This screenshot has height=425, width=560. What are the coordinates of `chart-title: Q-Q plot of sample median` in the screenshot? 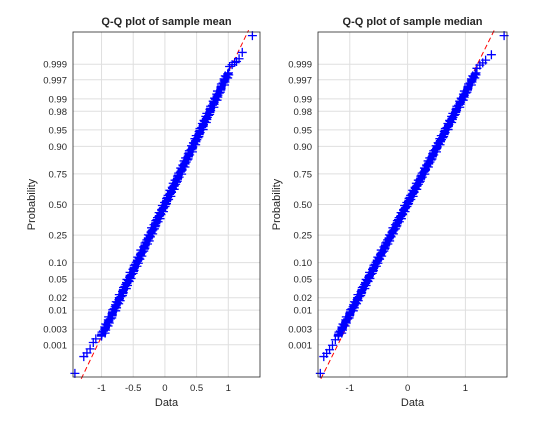 It's located at (413, 22).